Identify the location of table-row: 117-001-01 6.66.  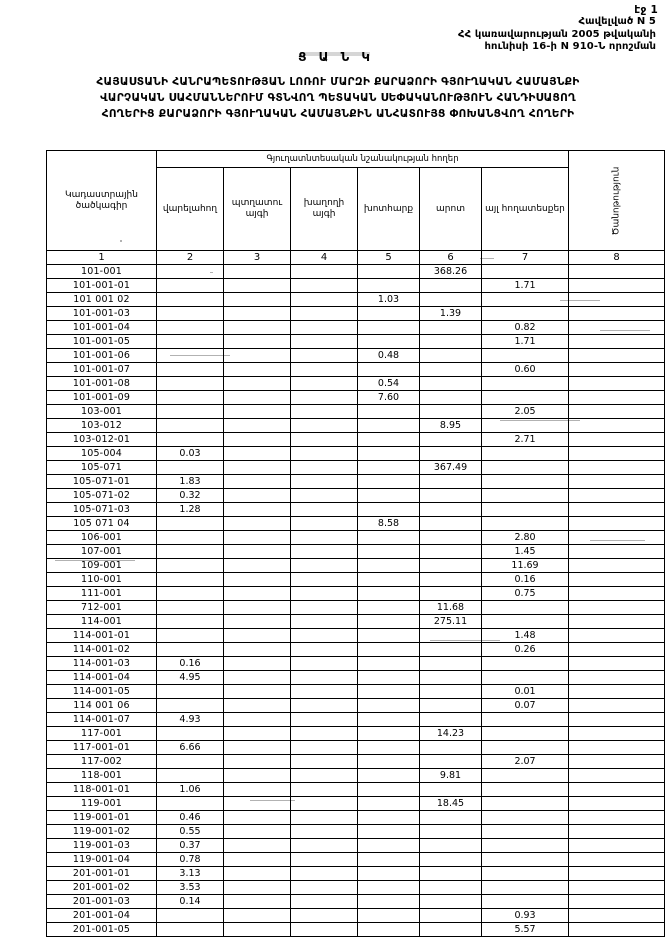
(356, 747).